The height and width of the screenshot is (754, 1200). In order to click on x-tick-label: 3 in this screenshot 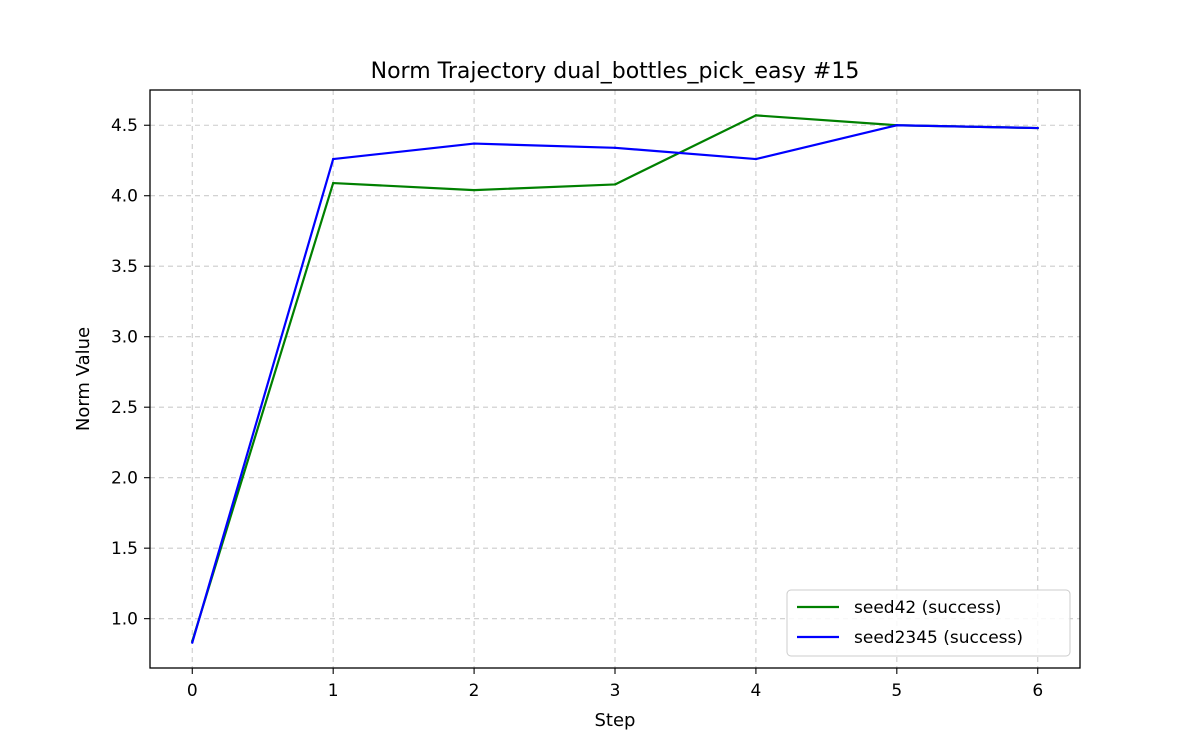, I will do `click(615, 691)`.